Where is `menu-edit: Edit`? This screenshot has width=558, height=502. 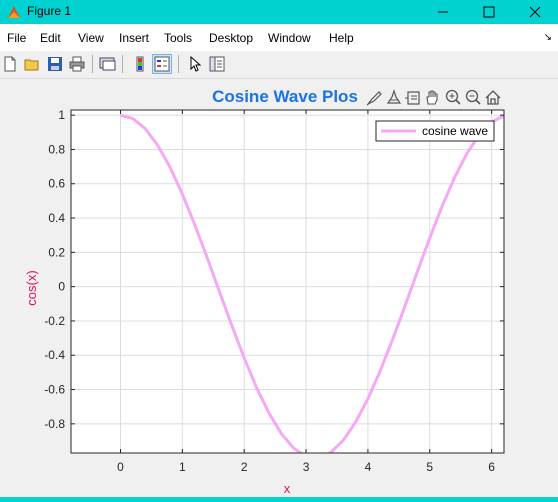 menu-edit: Edit is located at coordinates (50, 38).